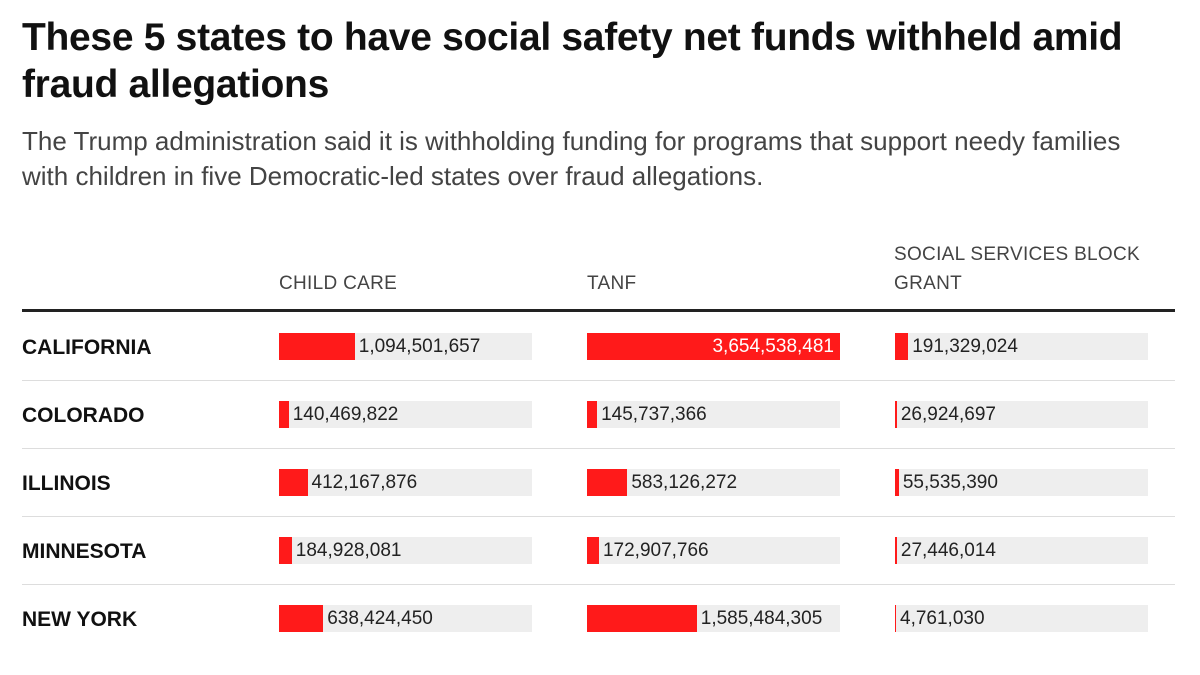 The width and height of the screenshot is (1200, 675). Describe the element at coordinates (1021, 482) in the screenshot. I see `bar-track: 55,535,390` at that location.